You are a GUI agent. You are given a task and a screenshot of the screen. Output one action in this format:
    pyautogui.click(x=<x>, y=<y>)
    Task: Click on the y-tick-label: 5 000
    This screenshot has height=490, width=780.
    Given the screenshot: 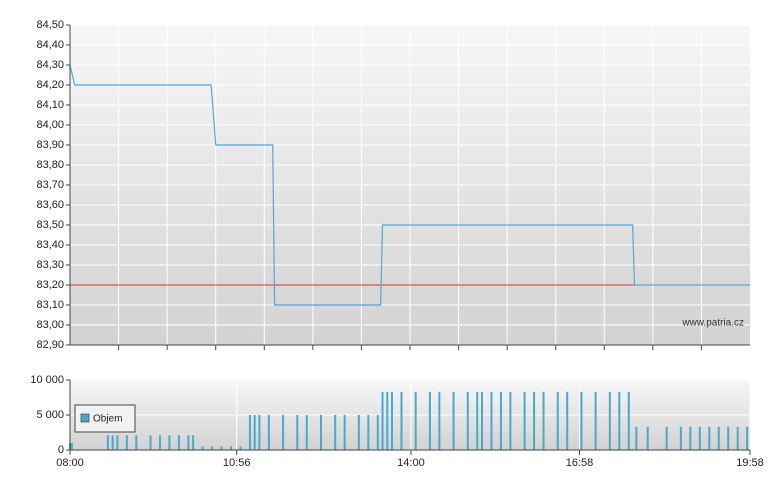 What is the action you would take?
    pyautogui.click(x=50, y=415)
    